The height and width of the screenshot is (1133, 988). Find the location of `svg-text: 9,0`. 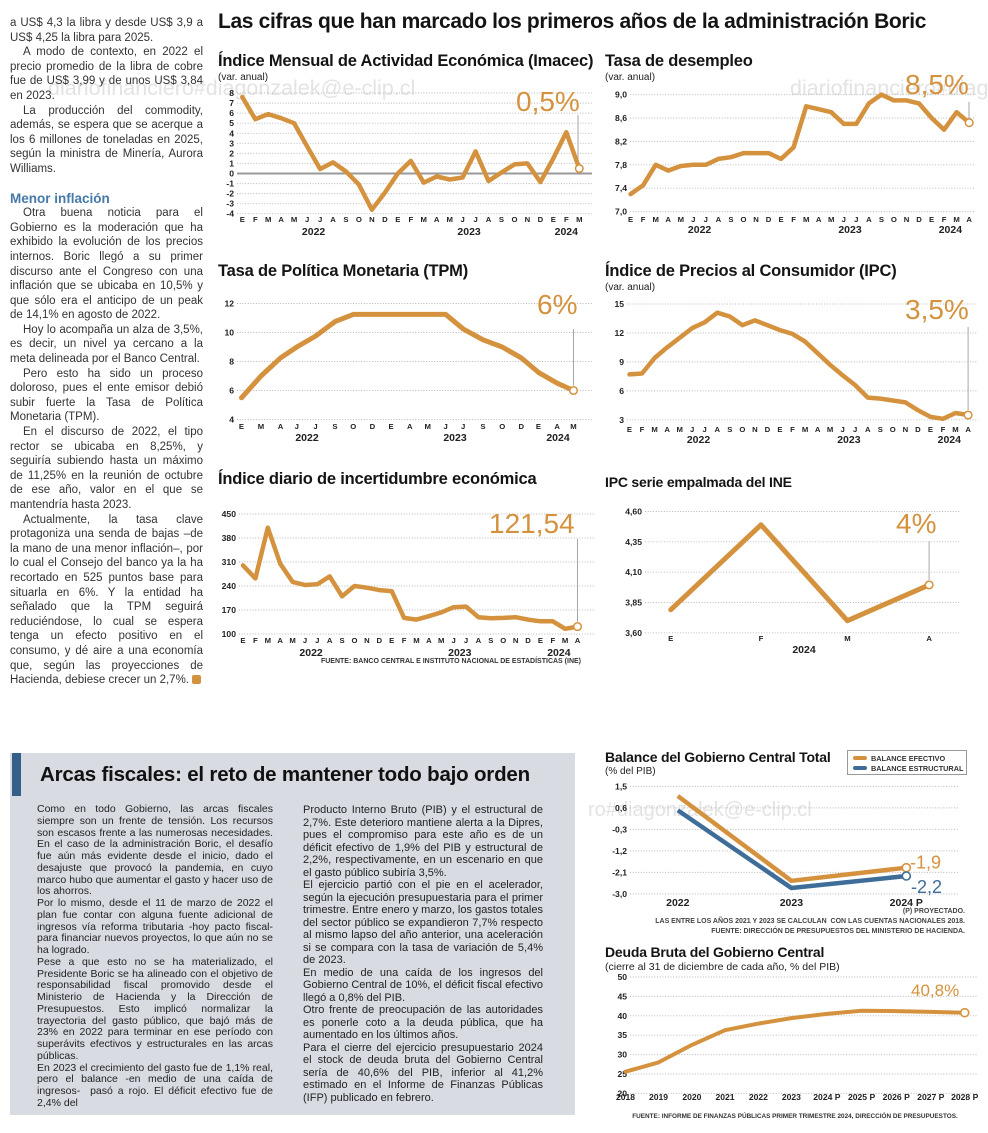

svg-text: 9,0 is located at coordinates (621, 95).